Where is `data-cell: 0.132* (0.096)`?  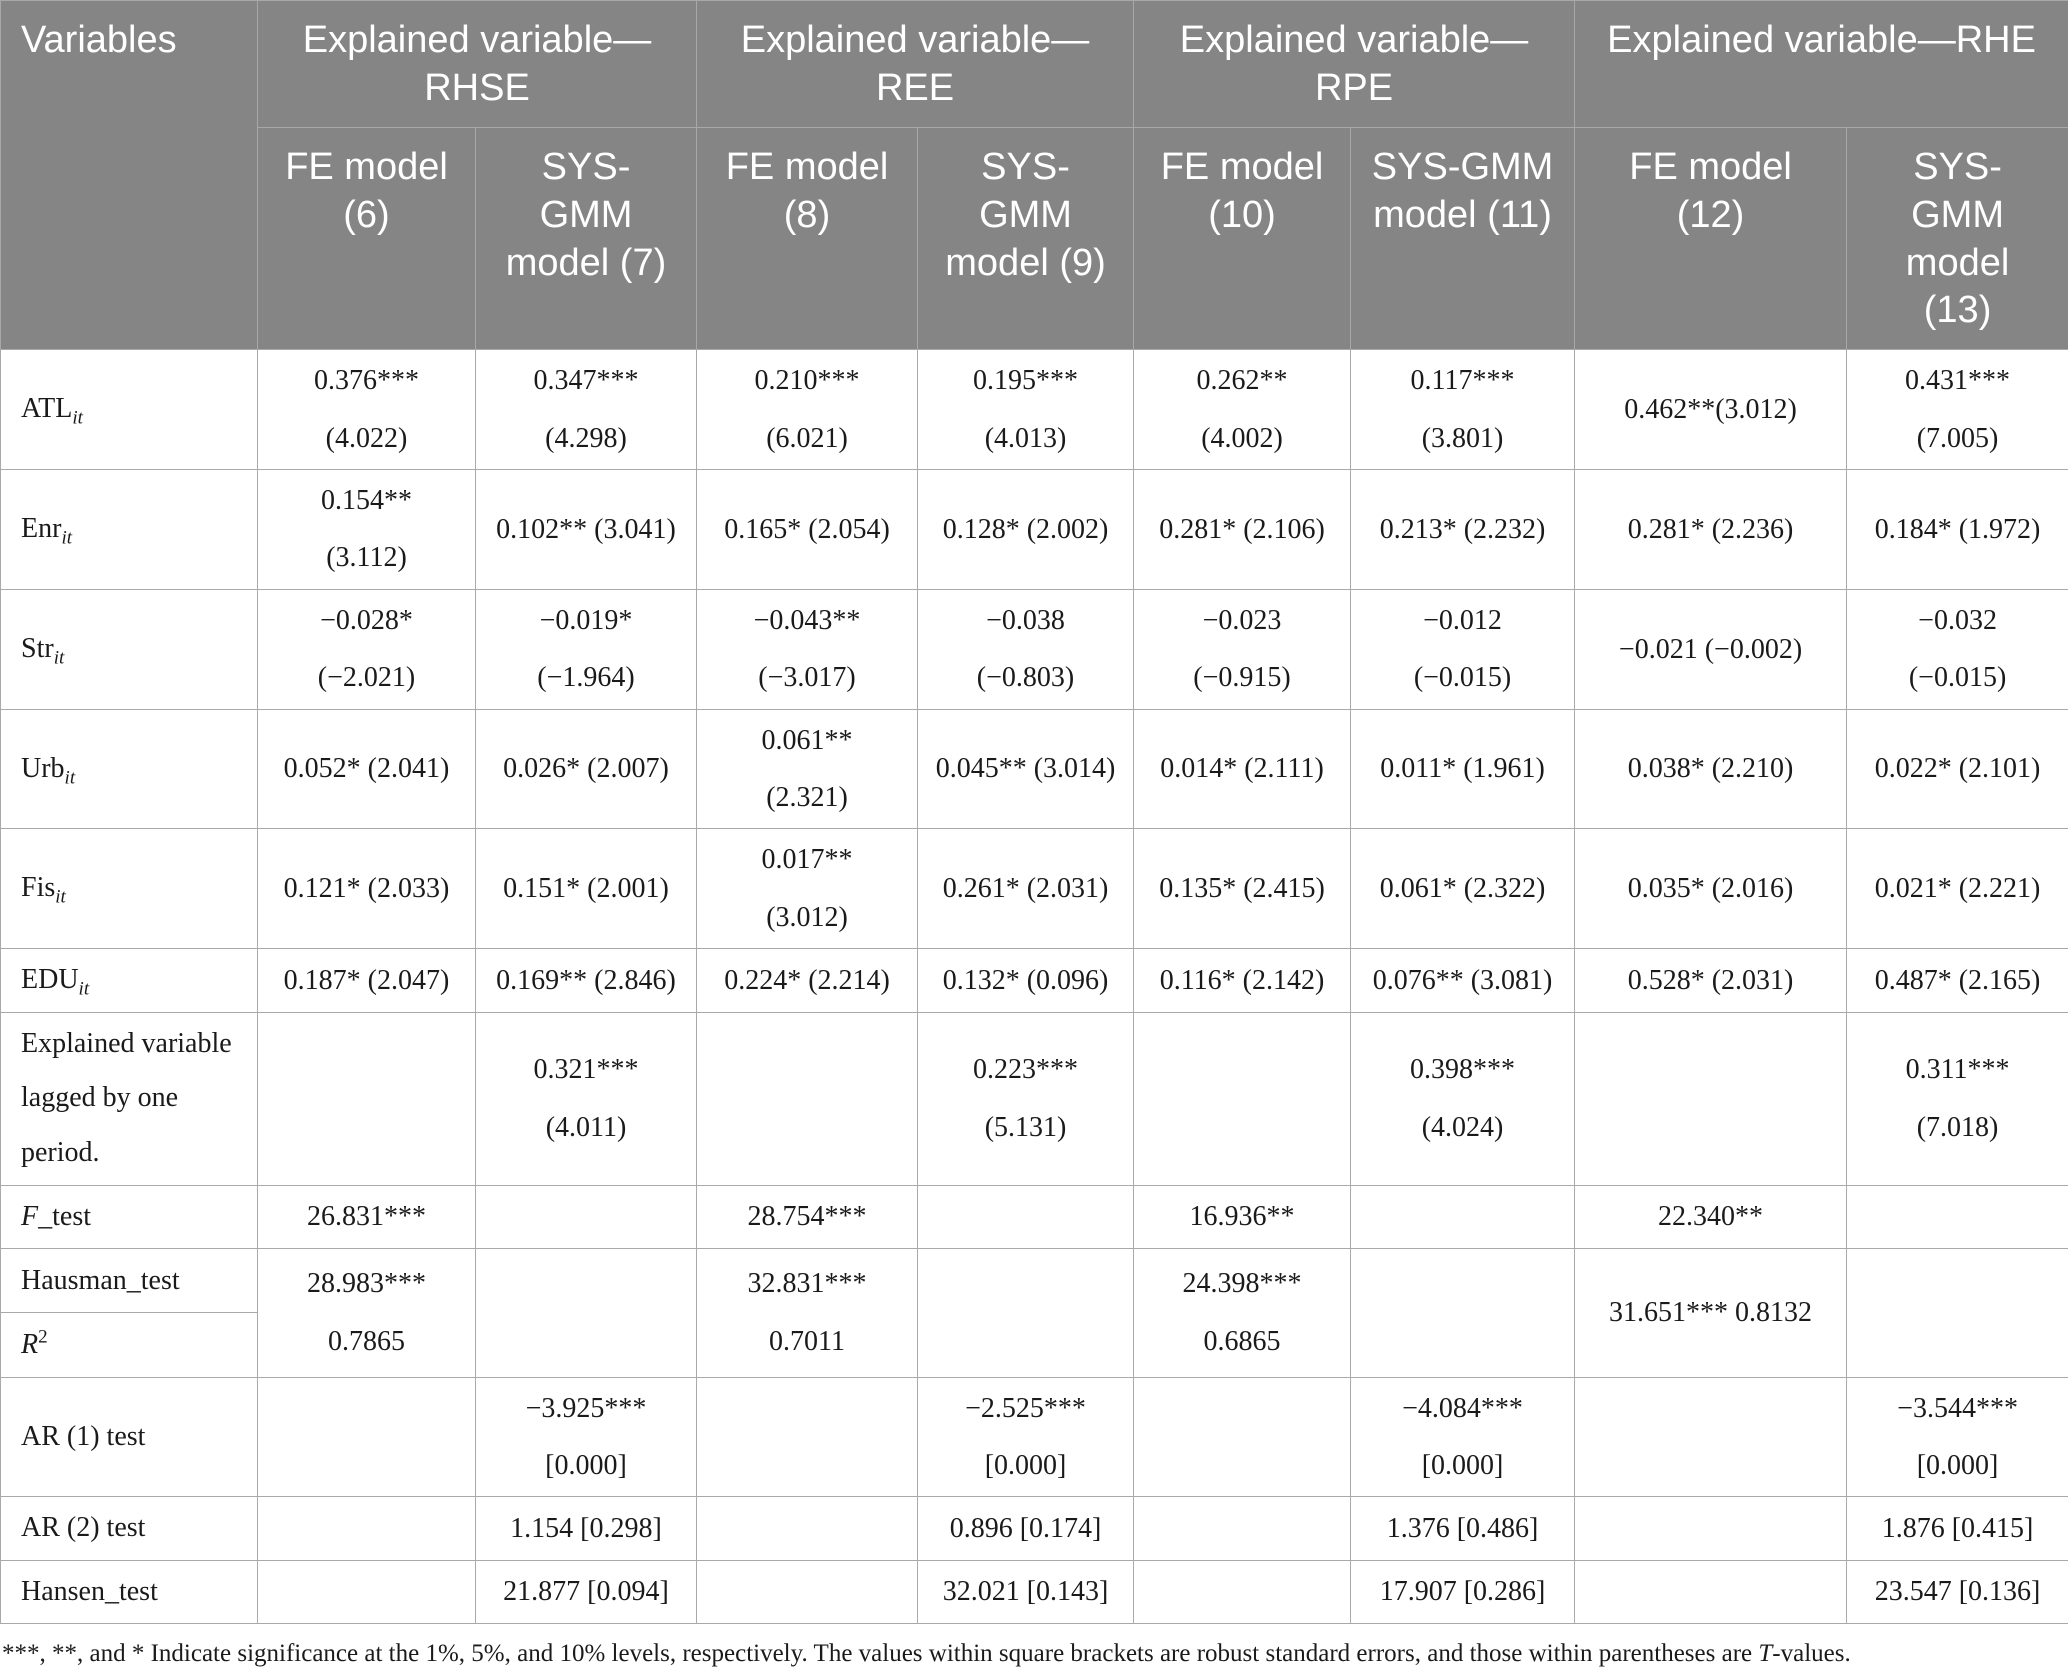
data-cell: 0.132* (0.096) is located at coordinates (1026, 981).